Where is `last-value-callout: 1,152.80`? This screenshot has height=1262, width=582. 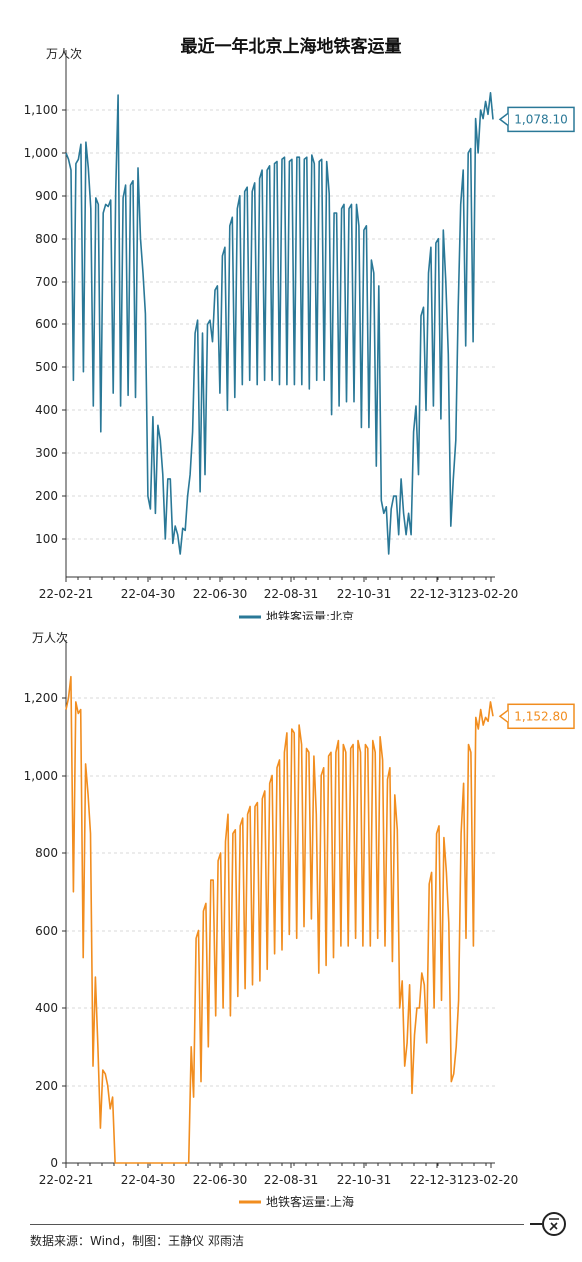 last-value-callout: 1,152.80 is located at coordinates (536, 716).